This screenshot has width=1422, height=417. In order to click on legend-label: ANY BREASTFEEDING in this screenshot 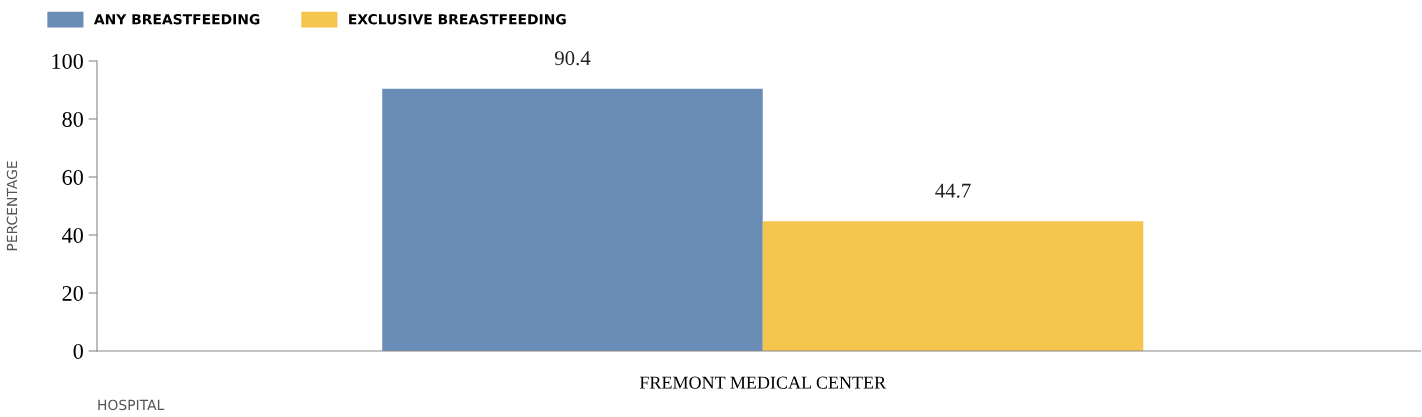, I will do `click(176, 19)`.